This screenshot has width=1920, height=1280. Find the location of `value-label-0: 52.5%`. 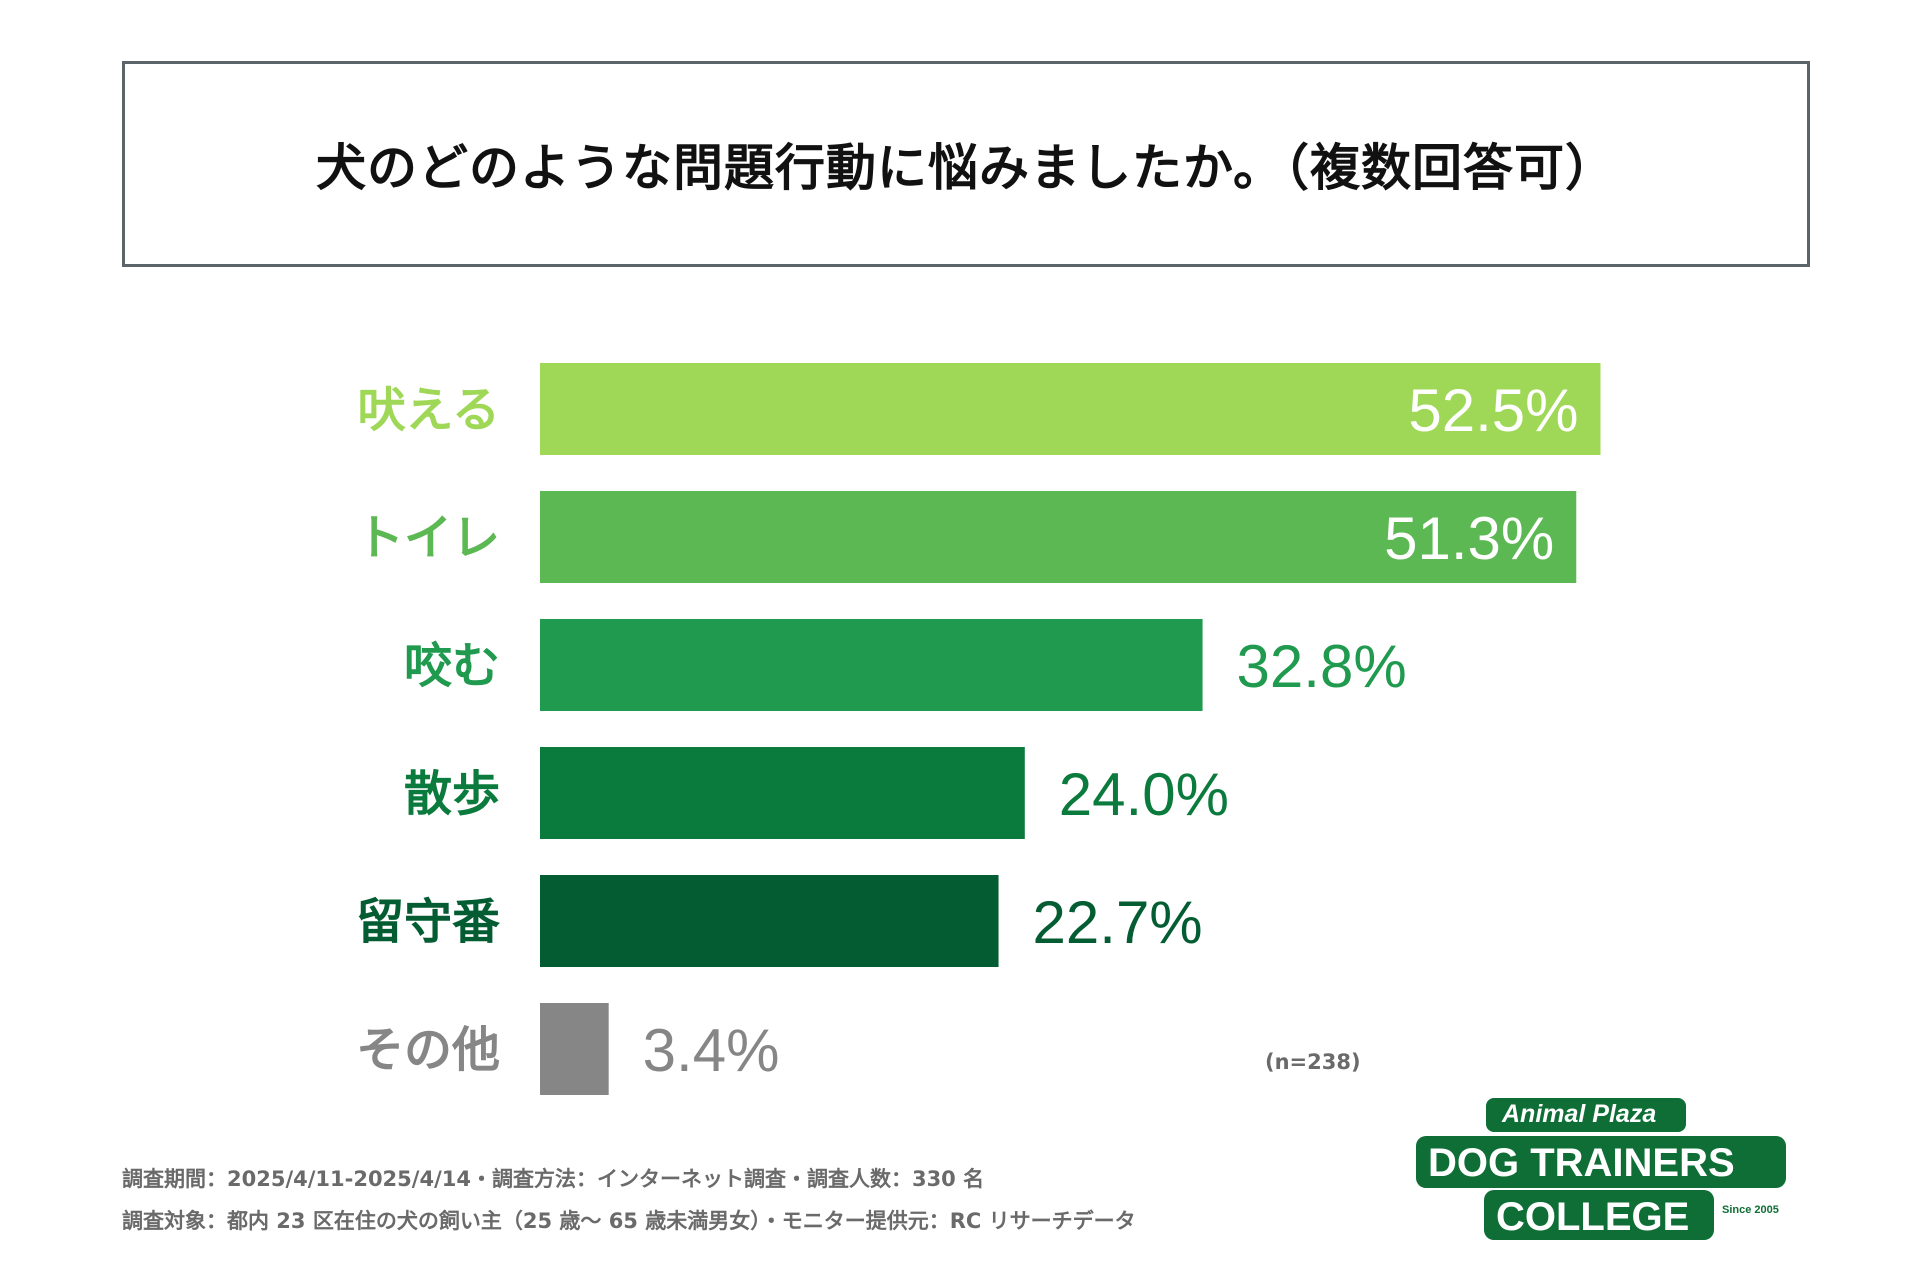

value-label-0: 52.5% is located at coordinates (1493, 410).